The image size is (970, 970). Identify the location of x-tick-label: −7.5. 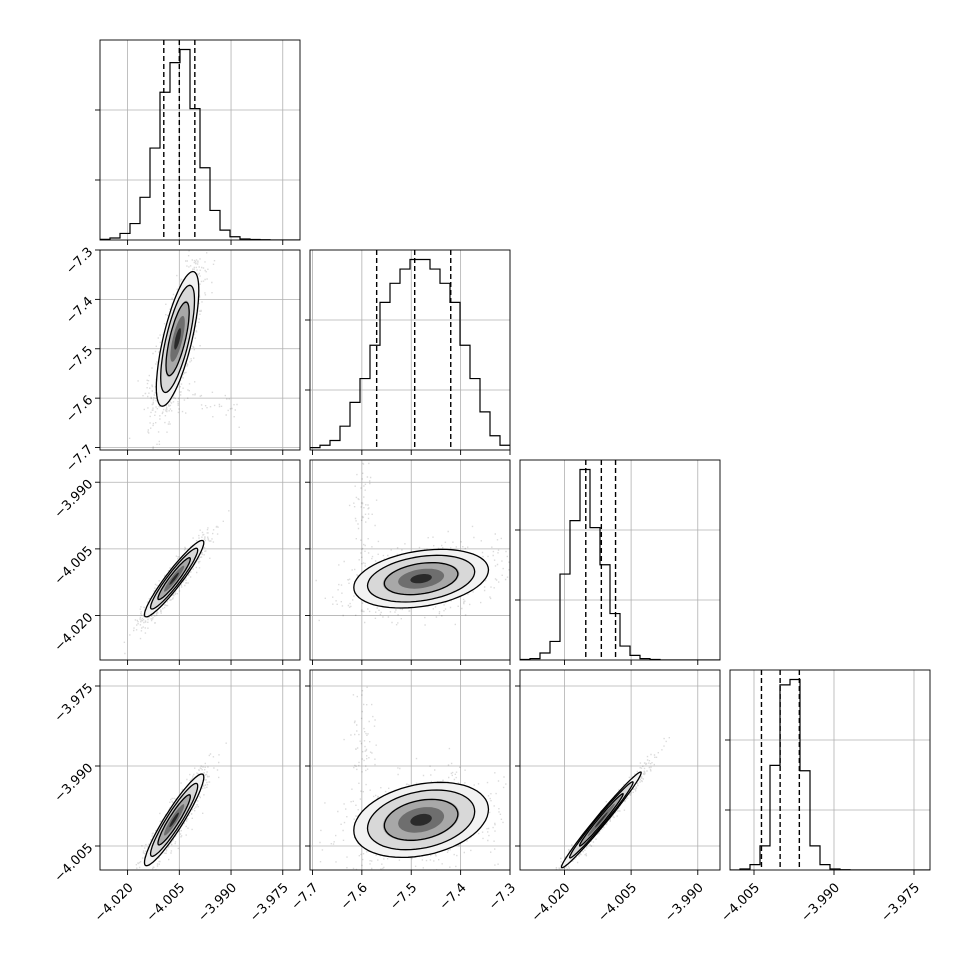
(403, 896).